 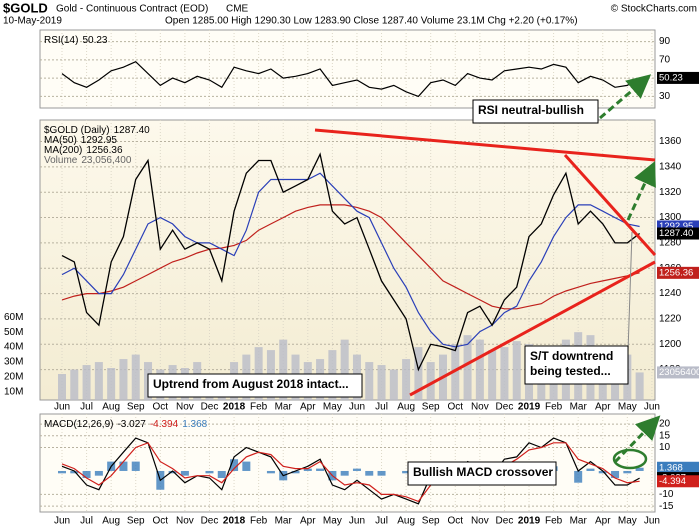 I want to click on legend: MA(200) 1256.36, so click(x=83, y=150).